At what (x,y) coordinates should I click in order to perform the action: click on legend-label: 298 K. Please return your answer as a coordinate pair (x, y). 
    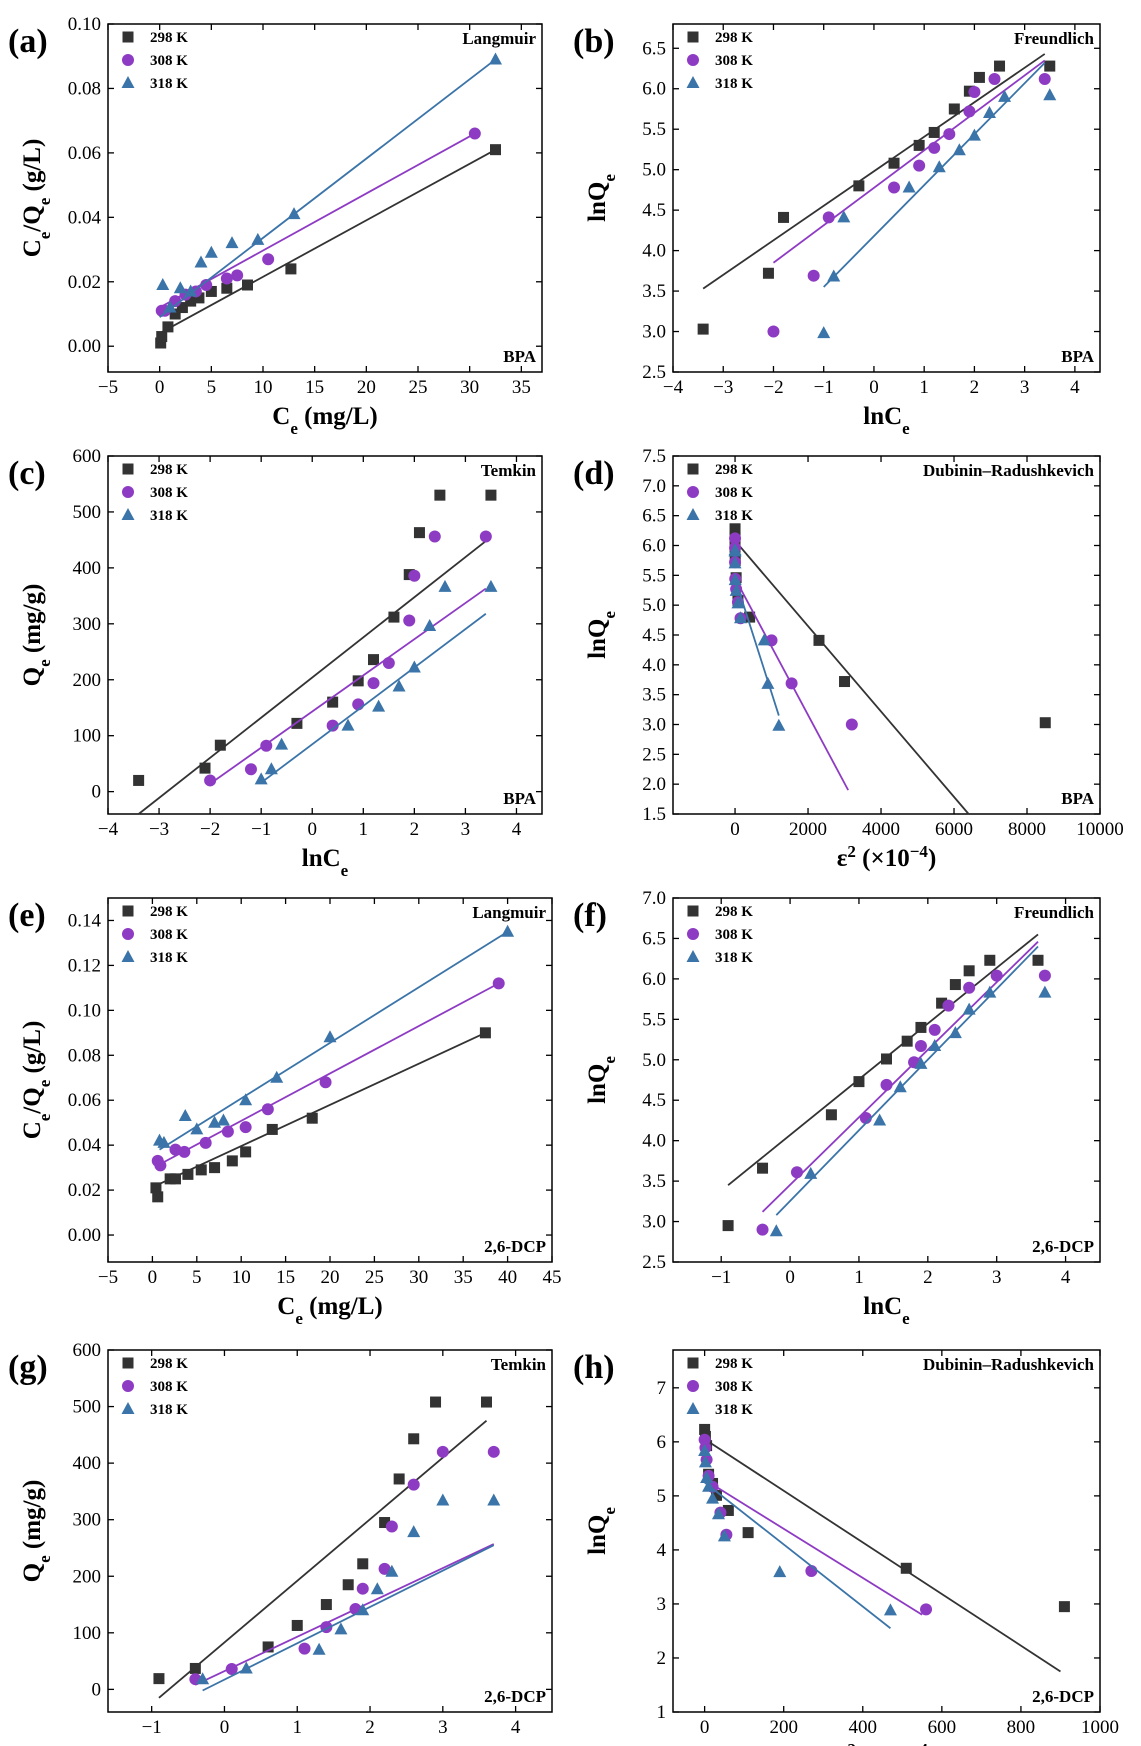
    Looking at the image, I should click on (169, 912).